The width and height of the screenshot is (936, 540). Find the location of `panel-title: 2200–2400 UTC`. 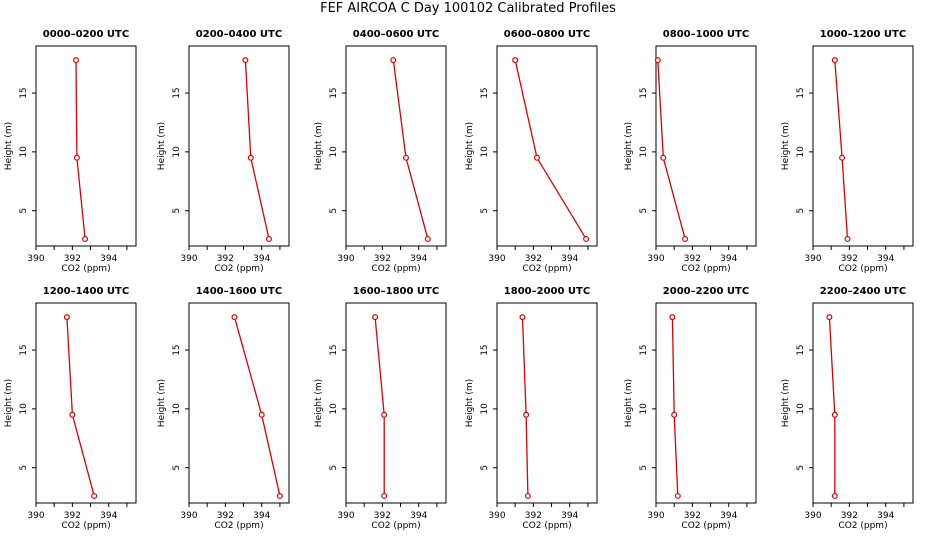

panel-title: 2200–2400 UTC is located at coordinates (863, 291).